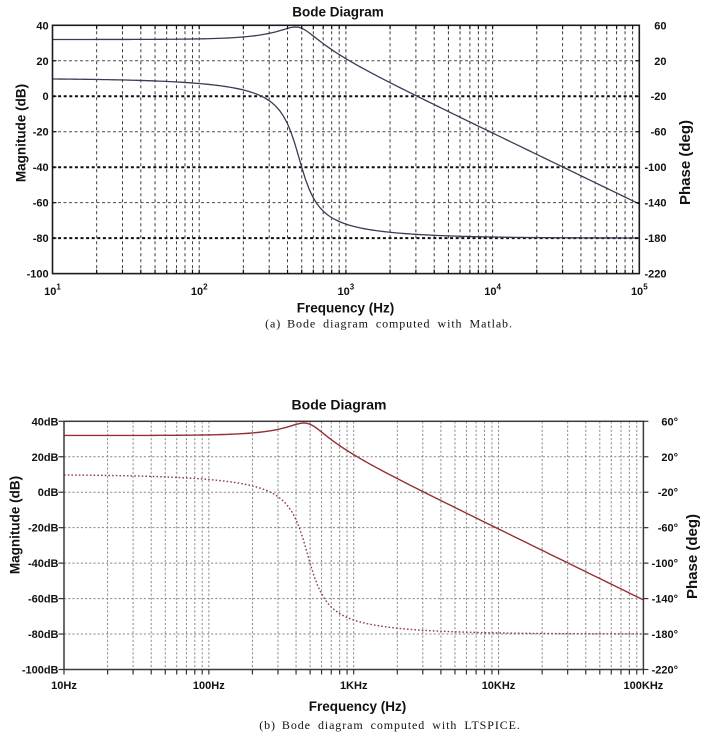 This screenshot has width=716, height=745. I want to click on svg-text: -220°, so click(665, 671).